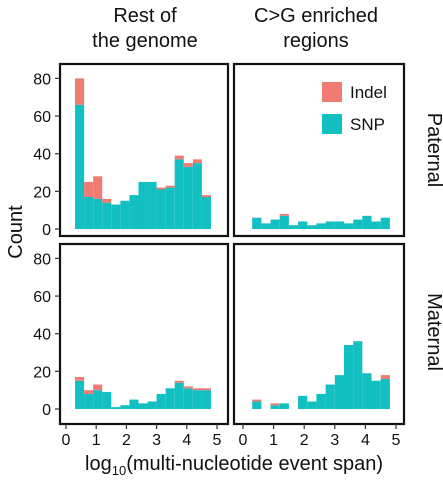 The width and height of the screenshot is (443, 480). What do you see at coordinates (316, 41) in the screenshot?
I see `column-title-cg-line2: regions` at bounding box center [316, 41].